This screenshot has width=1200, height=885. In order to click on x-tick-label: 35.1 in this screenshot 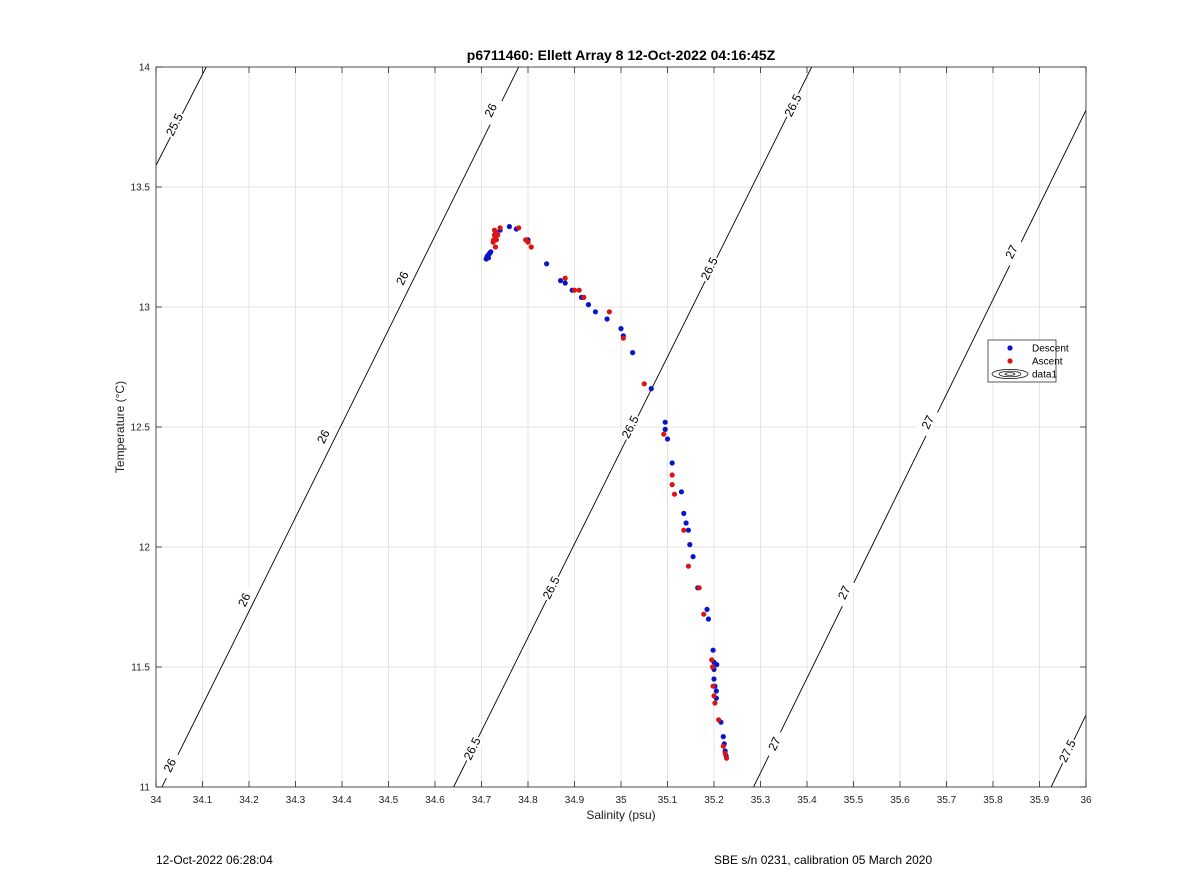, I will do `click(668, 800)`.